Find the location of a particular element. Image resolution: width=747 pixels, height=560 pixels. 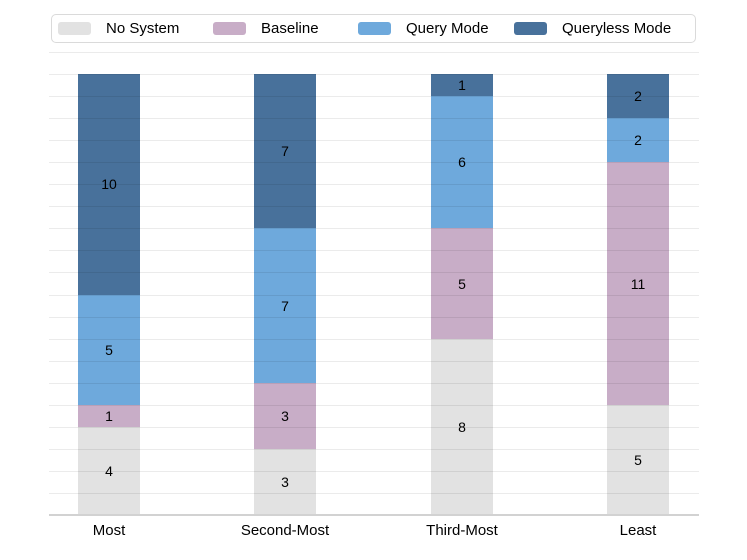

segment-value-label: 8 is located at coordinates (462, 426).